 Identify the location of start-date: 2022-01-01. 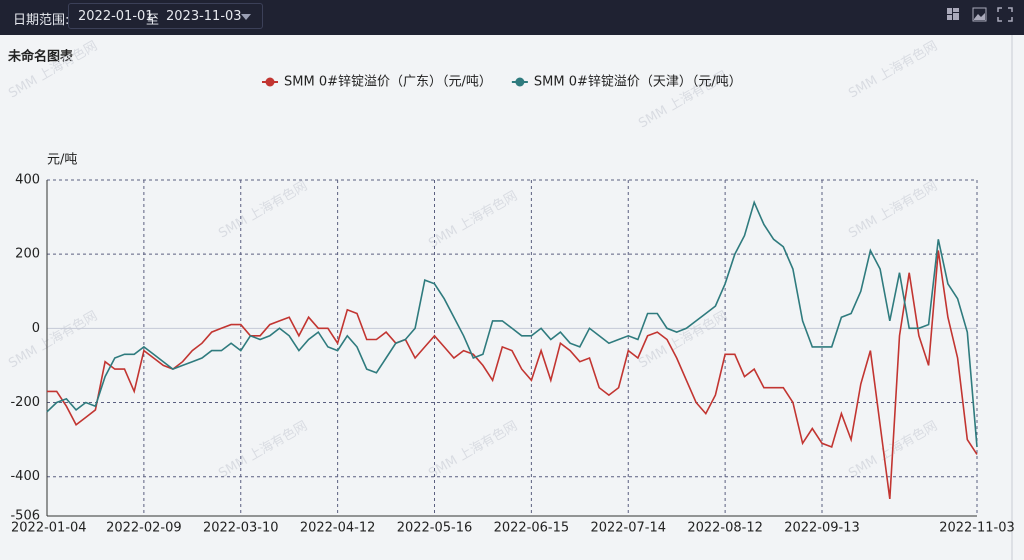
(116, 16).